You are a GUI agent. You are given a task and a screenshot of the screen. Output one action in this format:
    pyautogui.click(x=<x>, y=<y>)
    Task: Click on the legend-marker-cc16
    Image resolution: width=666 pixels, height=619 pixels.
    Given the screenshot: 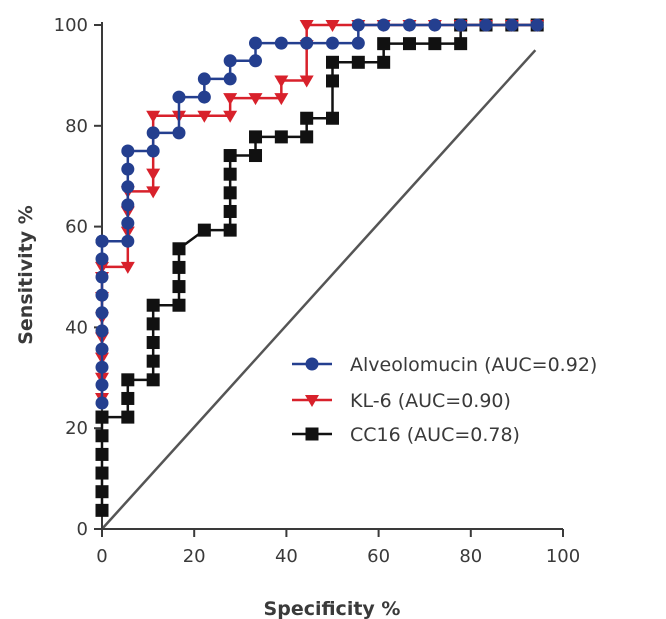 What is the action you would take?
    pyautogui.click(x=312, y=434)
    